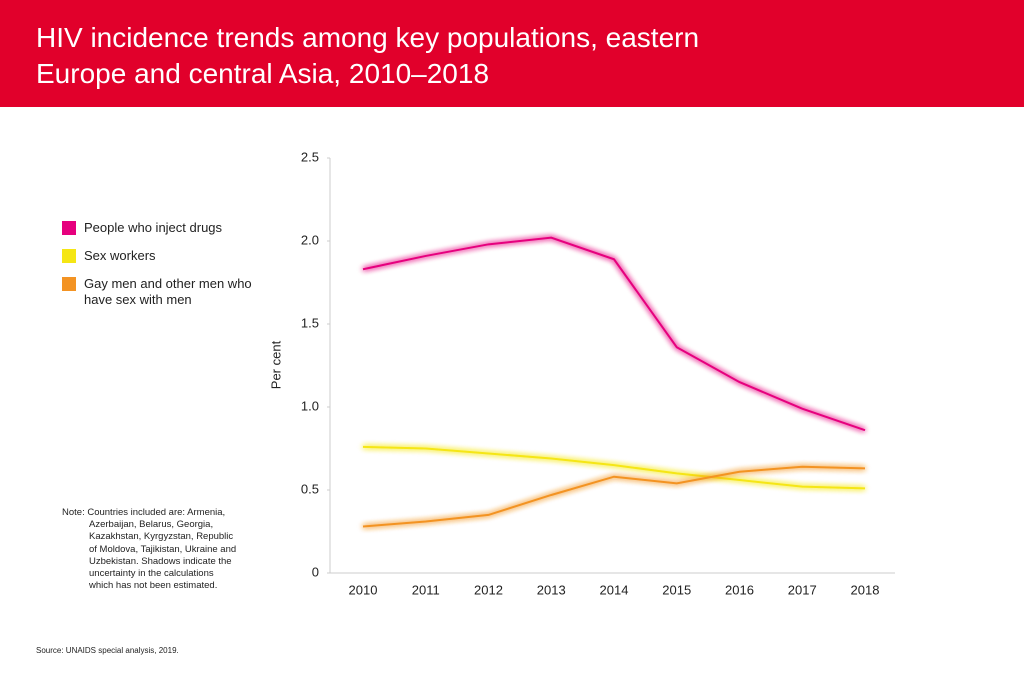 Image resolution: width=1024 pixels, height=683 pixels. What do you see at coordinates (676, 589) in the screenshot?
I see `x-tick-label: 2015` at bounding box center [676, 589].